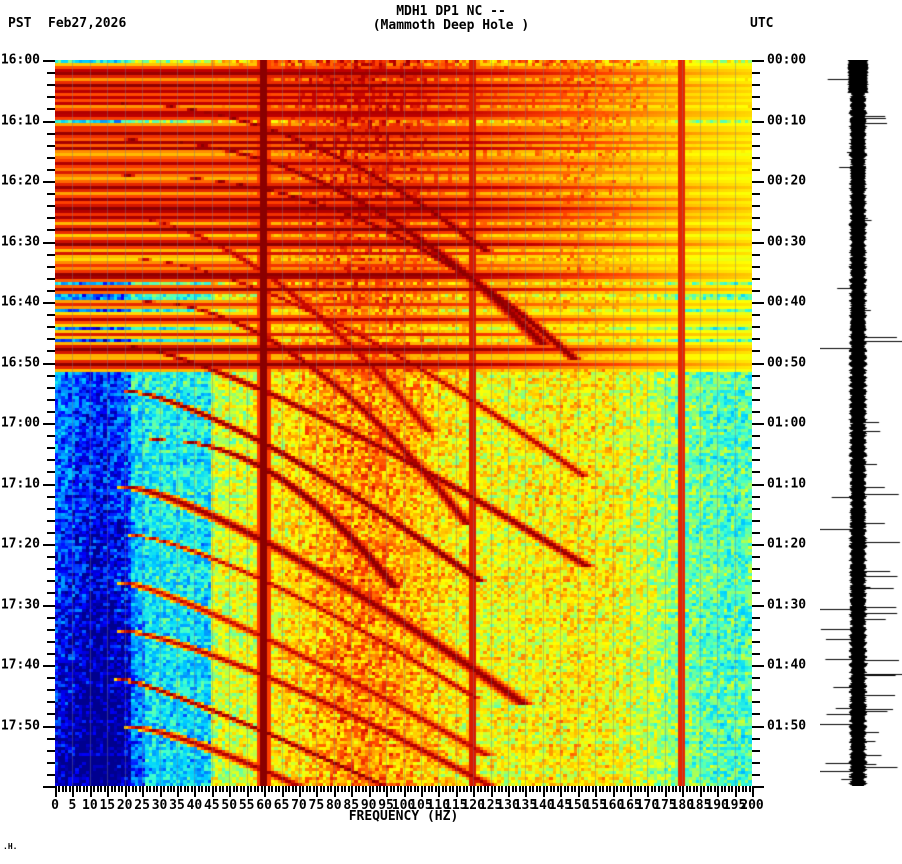  I want to click on frequency-label: 180, so click(682, 805).